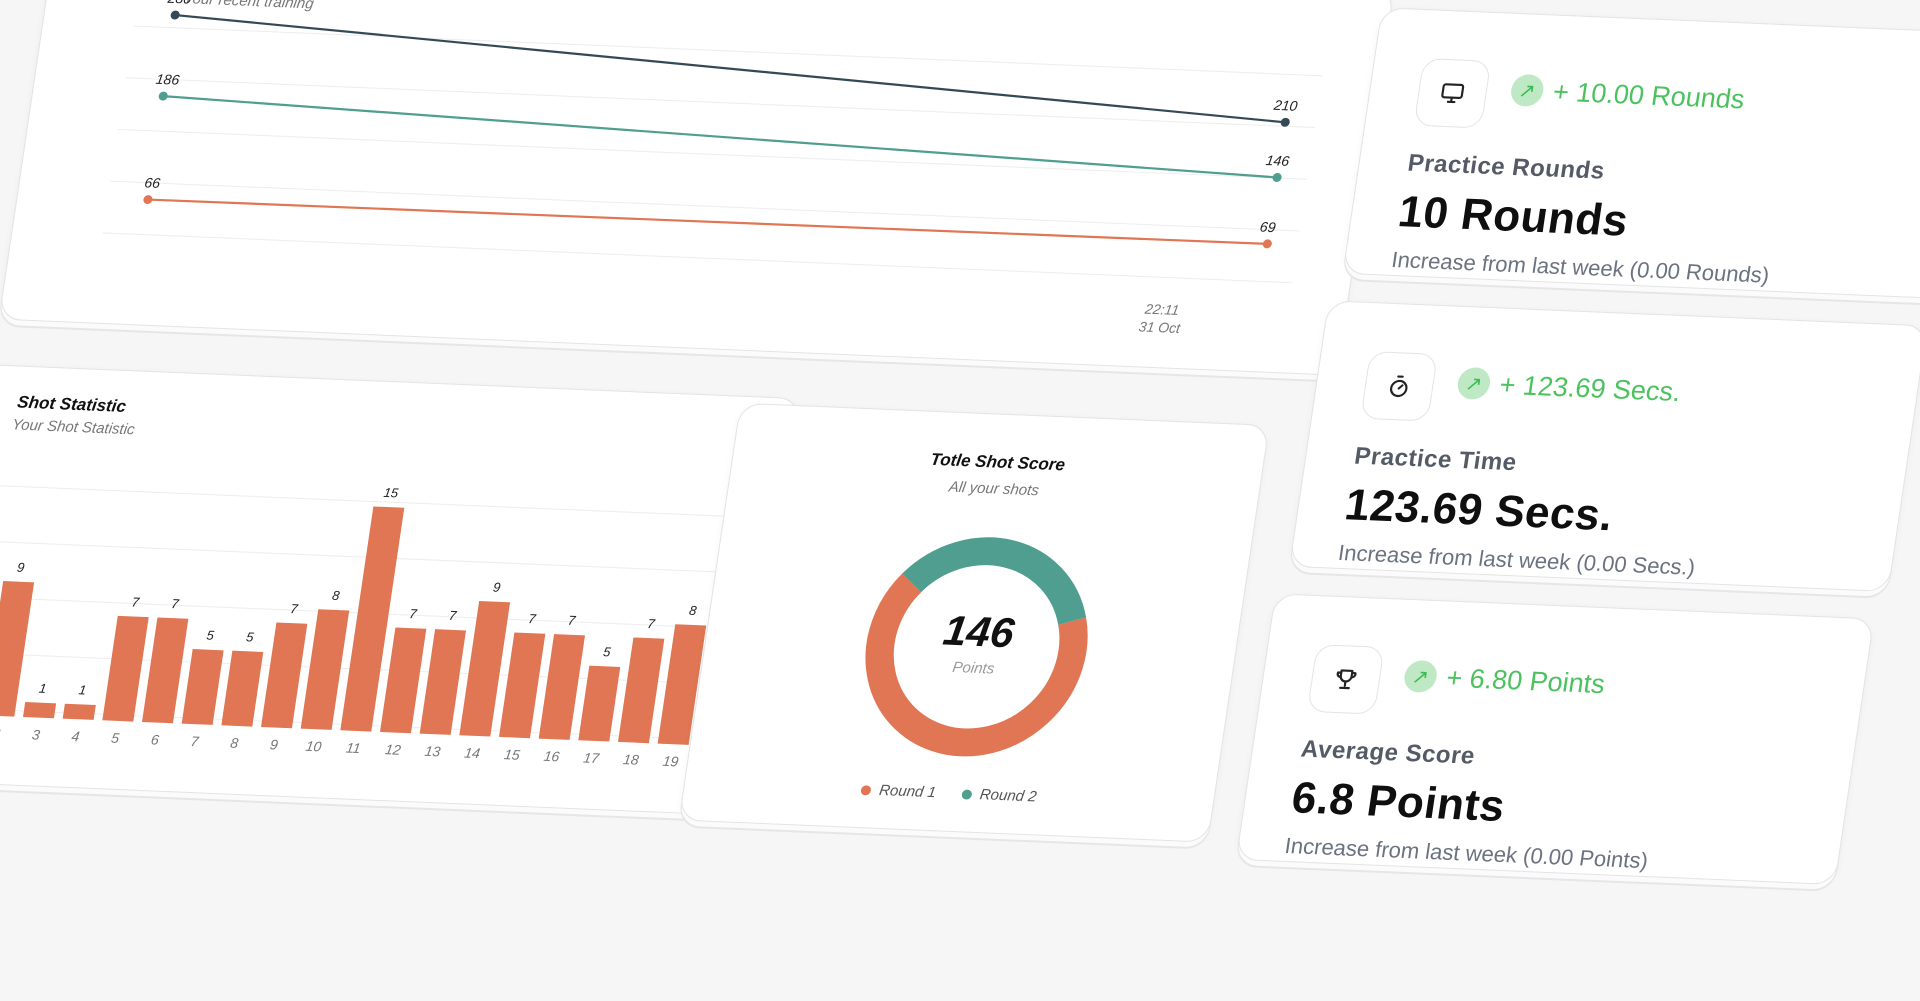  What do you see at coordinates (195, 741) in the screenshot?
I see `x-tick-label: 7` at bounding box center [195, 741].